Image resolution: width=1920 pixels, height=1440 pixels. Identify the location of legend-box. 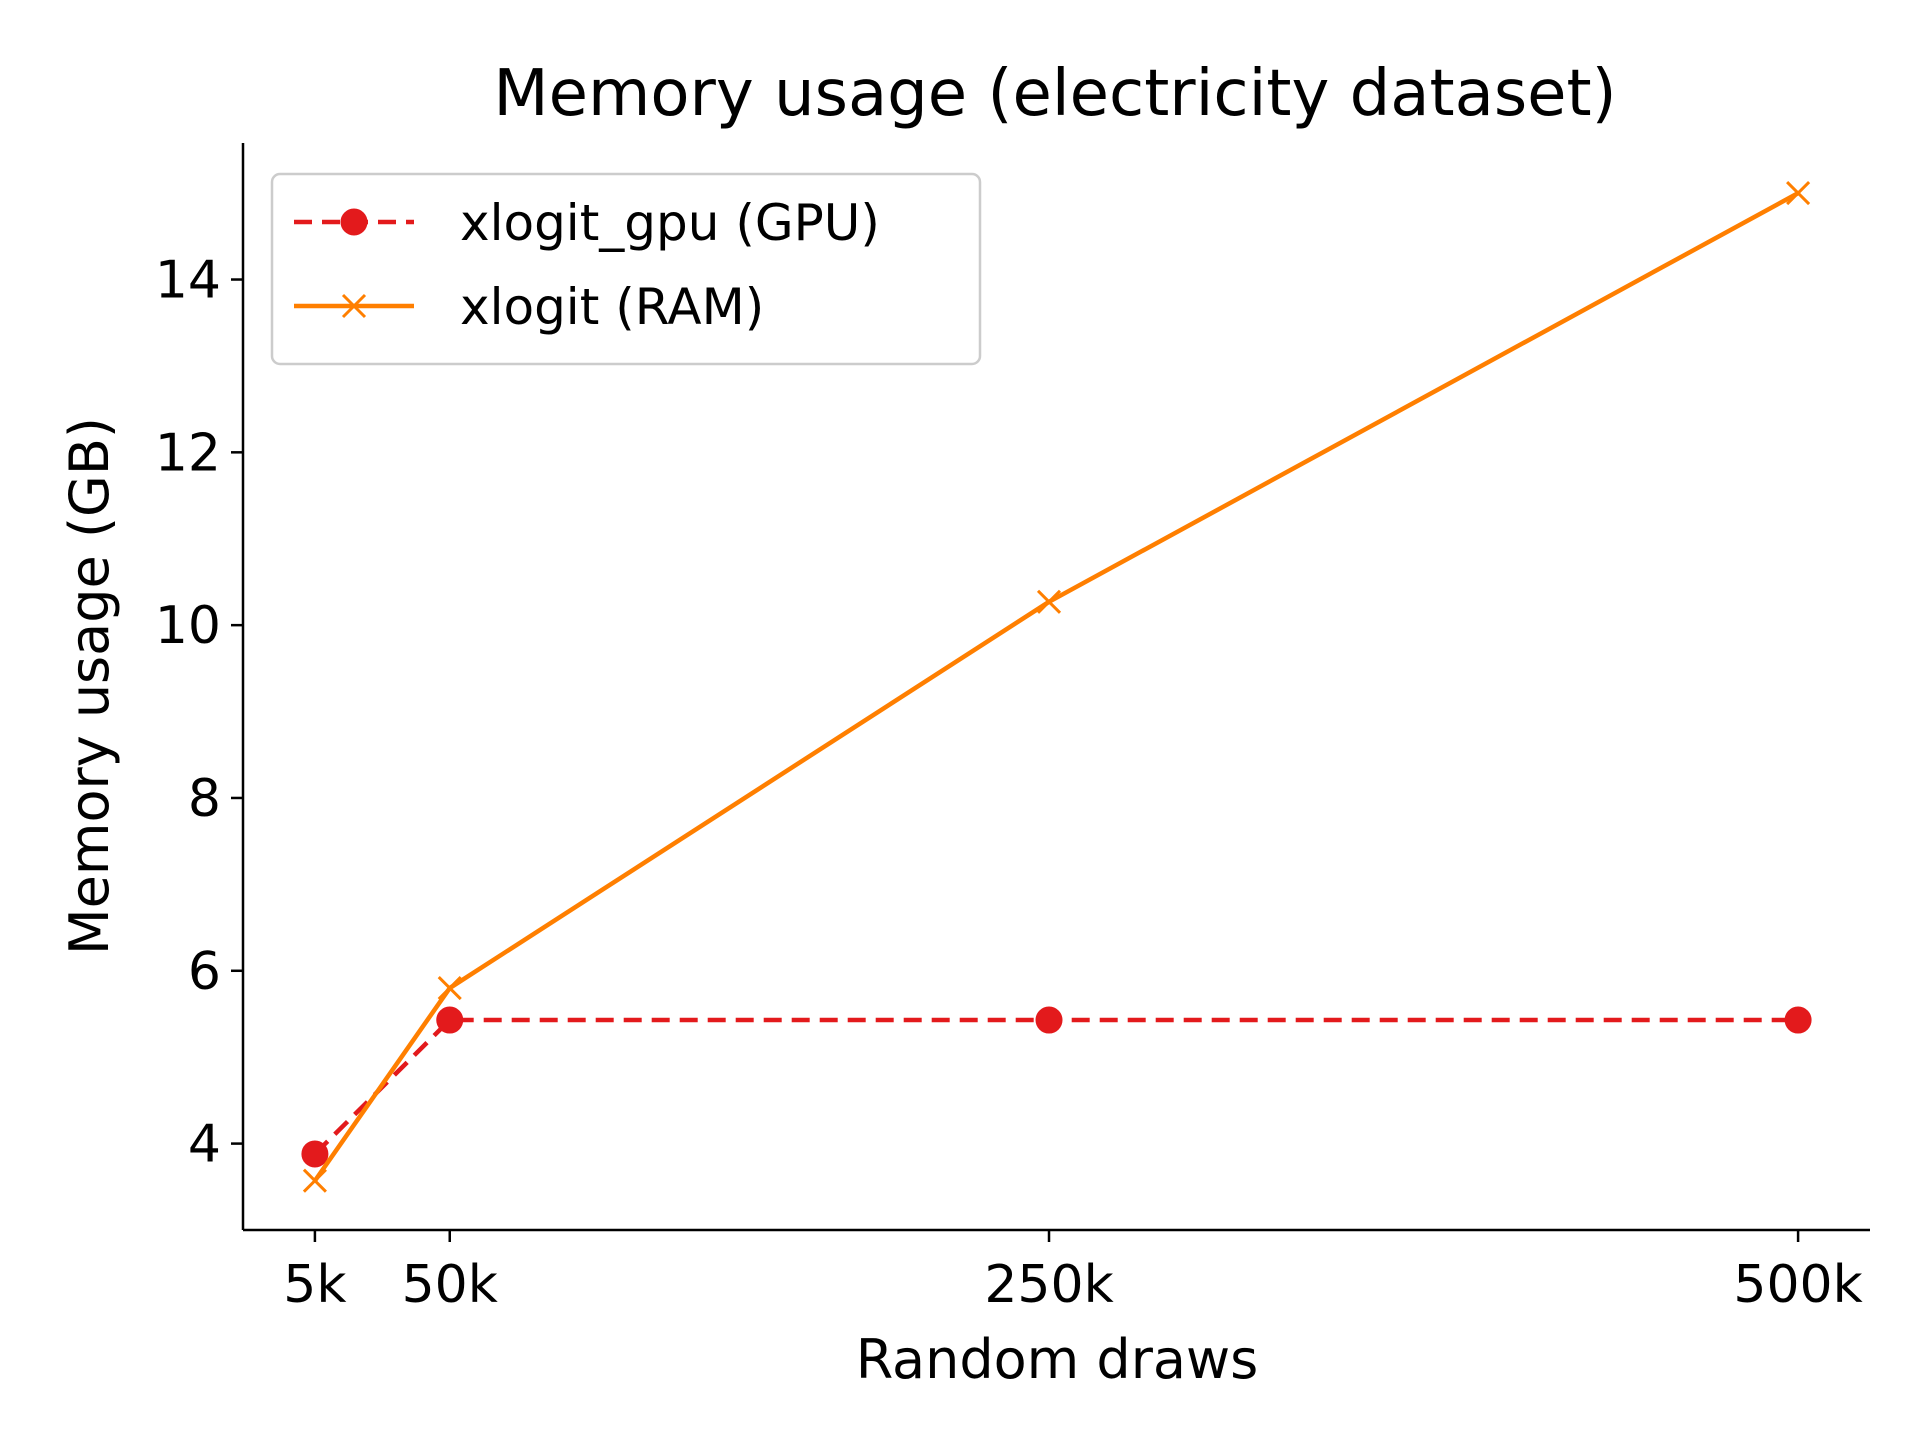
(626, 269).